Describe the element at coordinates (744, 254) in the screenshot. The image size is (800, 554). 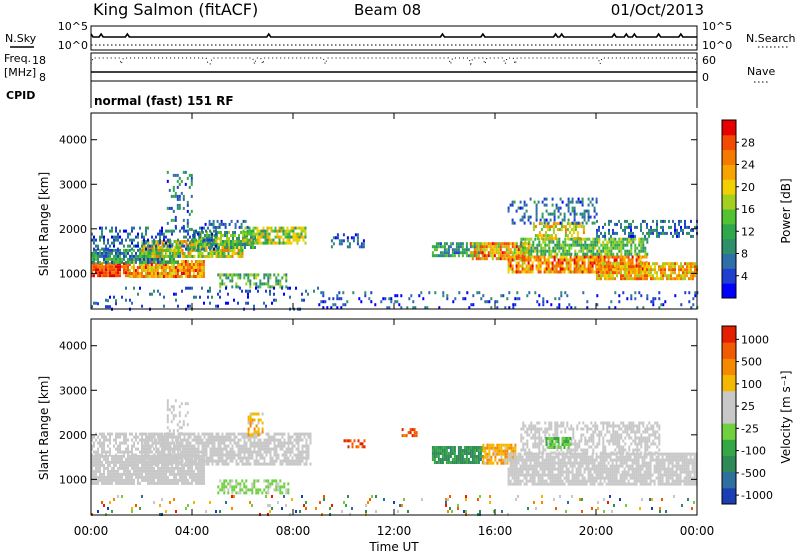
I see `power-colorbar-tick-label: 8` at that location.